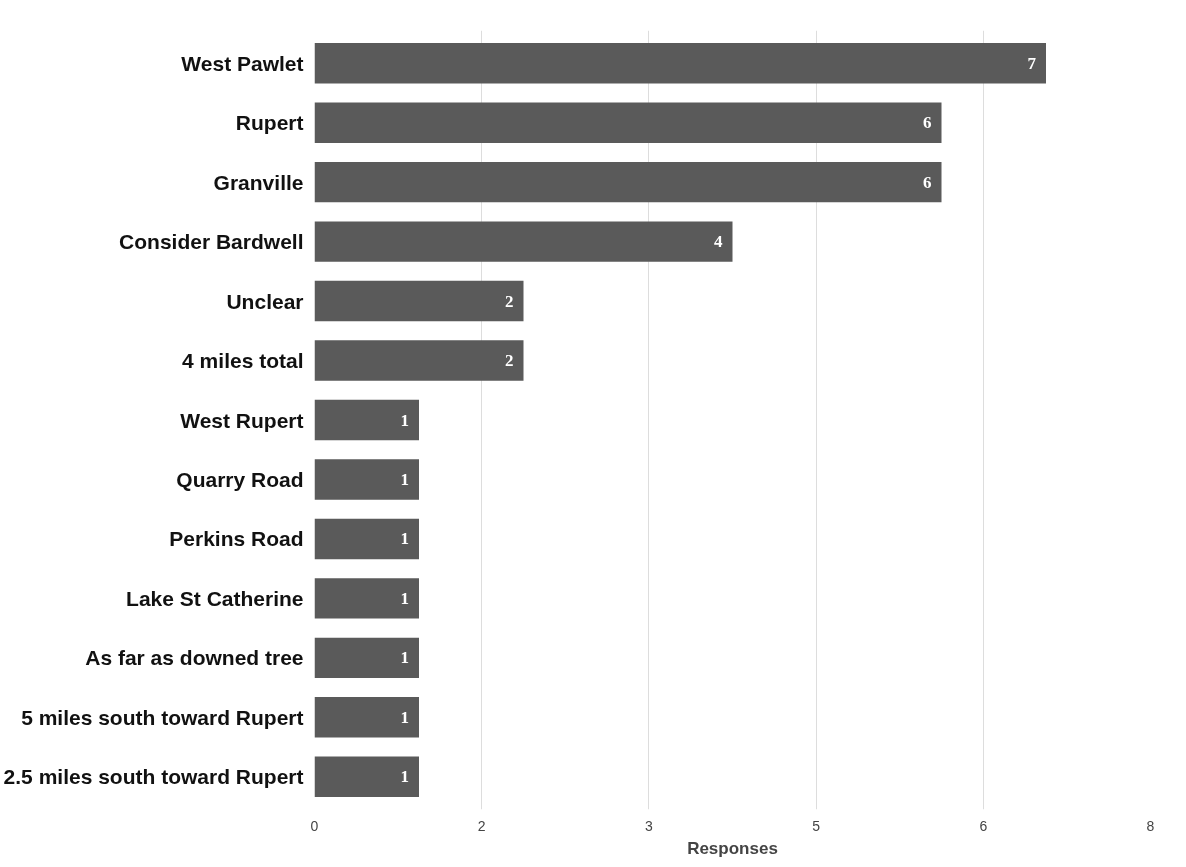 This screenshot has width=1186, height=867. What do you see at coordinates (242, 420) in the screenshot?
I see `y-tick-label: West Rupert` at bounding box center [242, 420].